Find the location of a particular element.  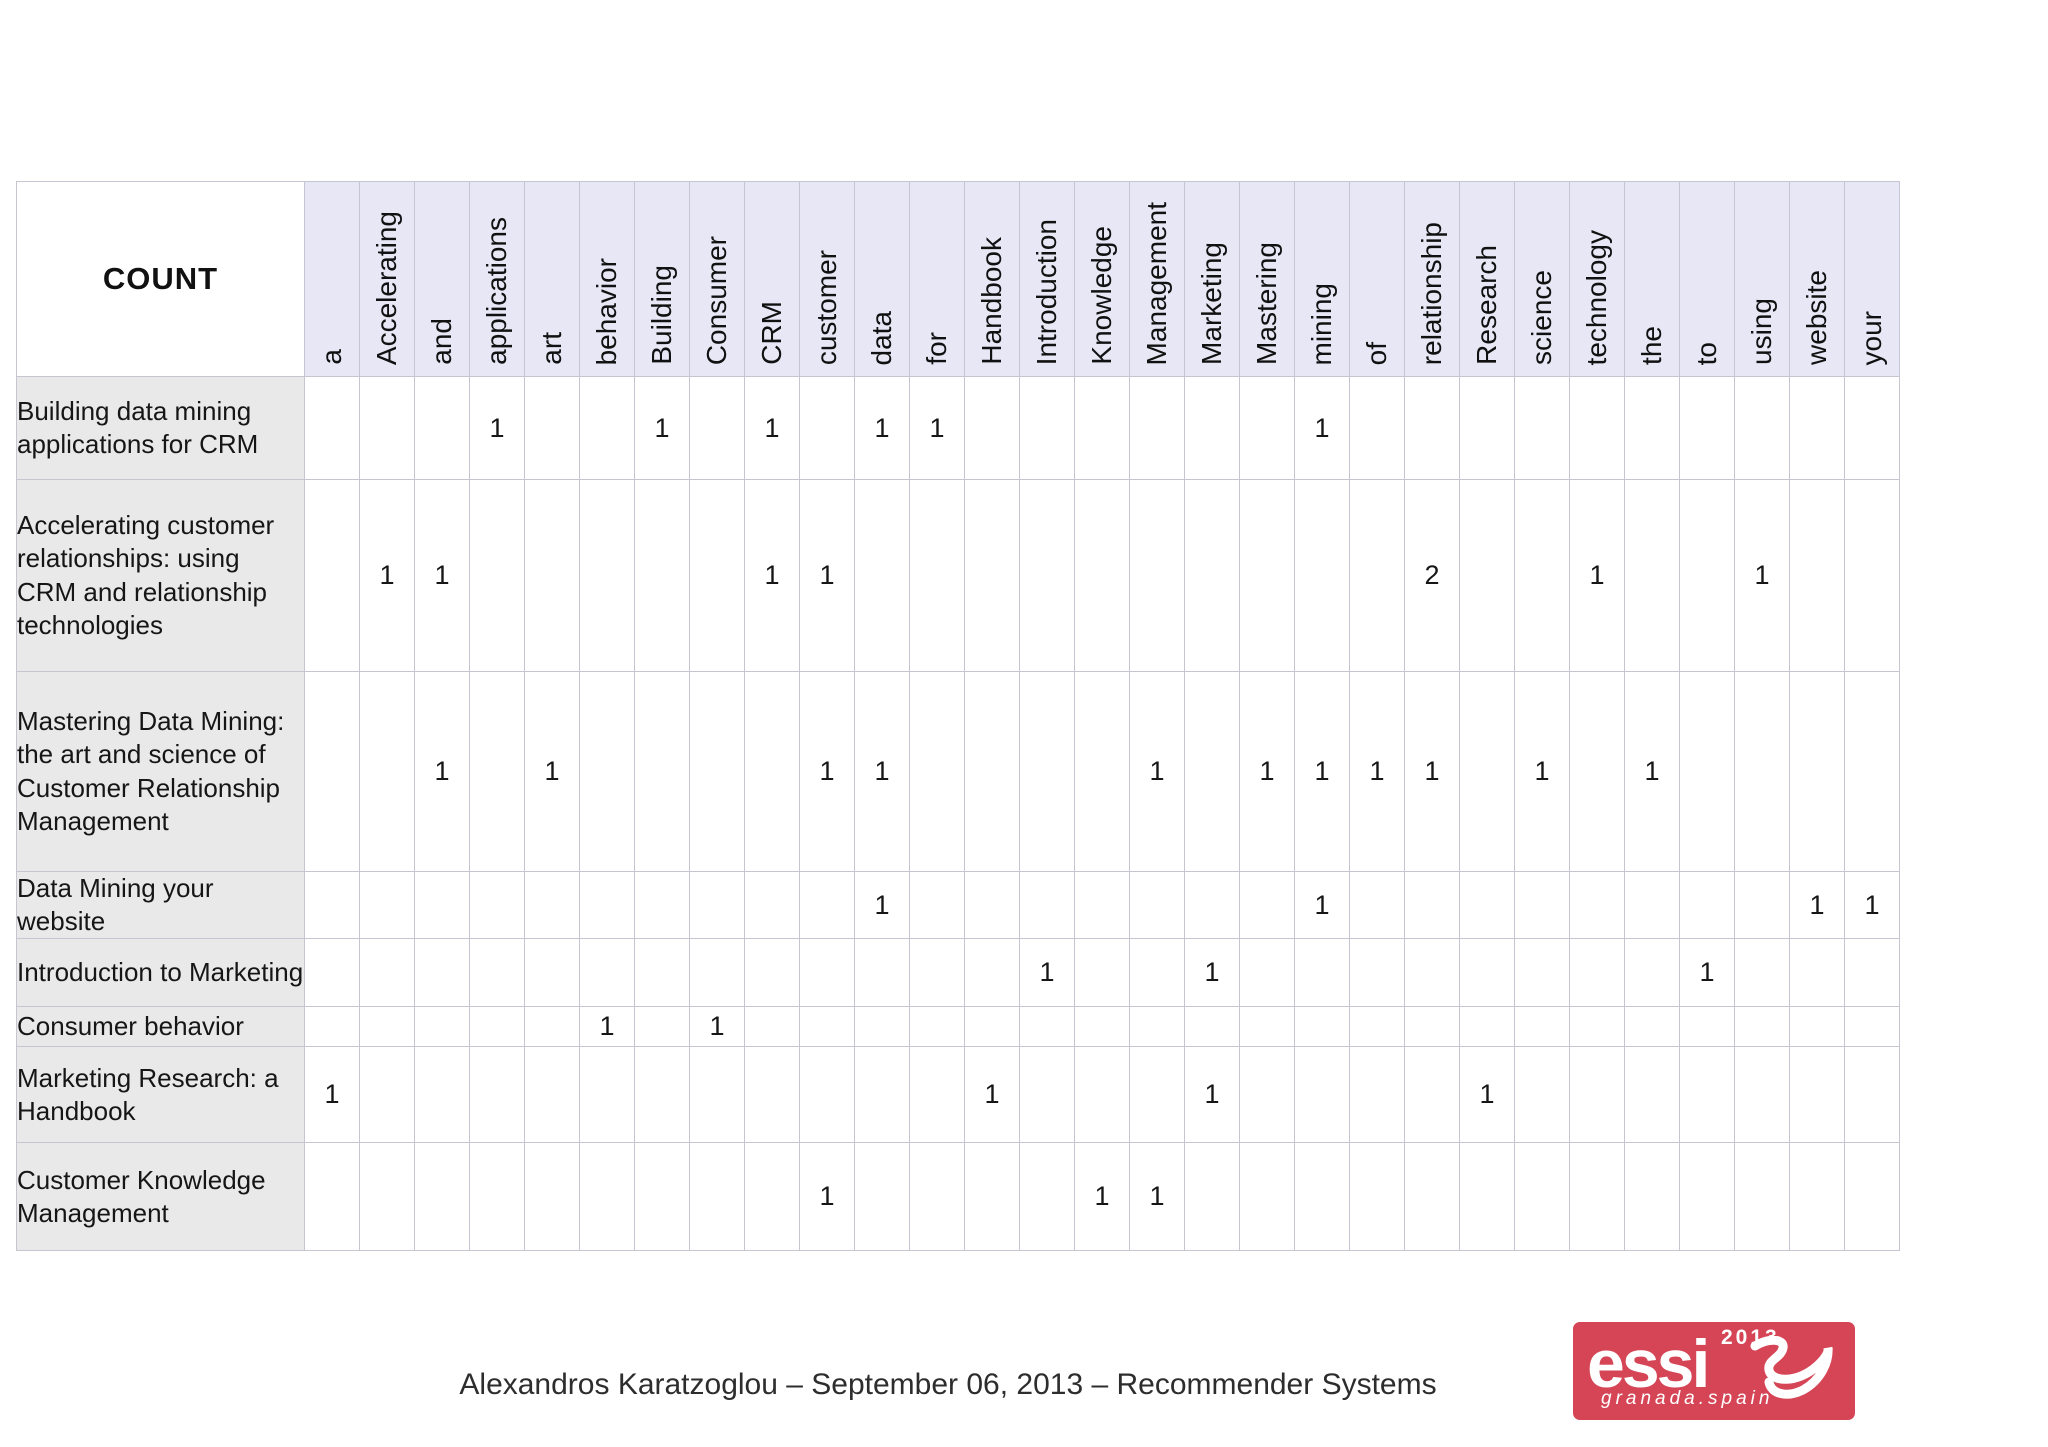

column-header-Handbook: Handbook is located at coordinates (992, 279).